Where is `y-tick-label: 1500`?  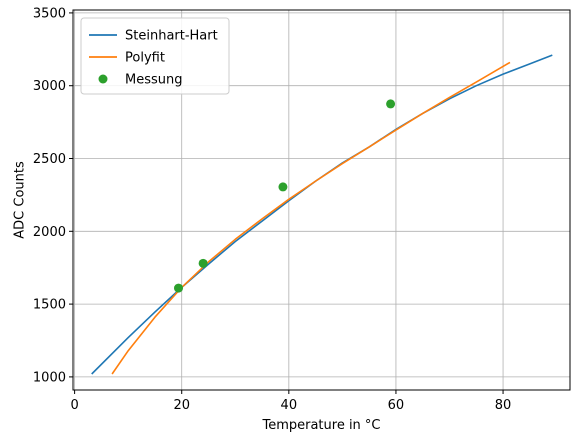
y-tick-label: 1500 is located at coordinates (49, 305).